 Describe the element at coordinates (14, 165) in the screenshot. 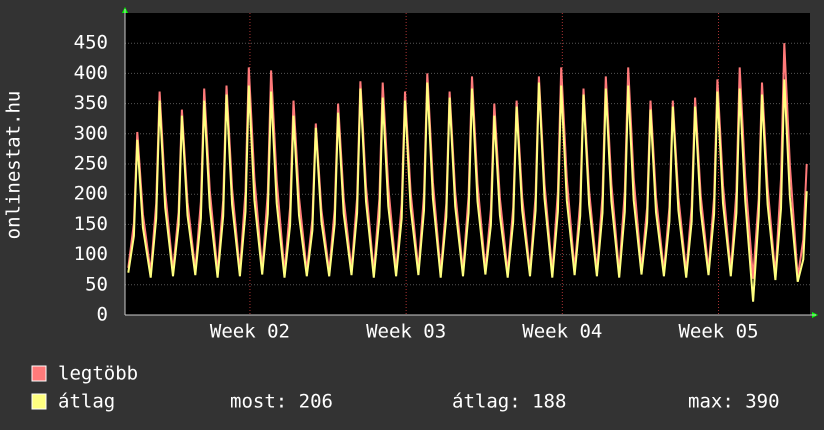

I see `y-axis-label: onlinestat.hu` at that location.